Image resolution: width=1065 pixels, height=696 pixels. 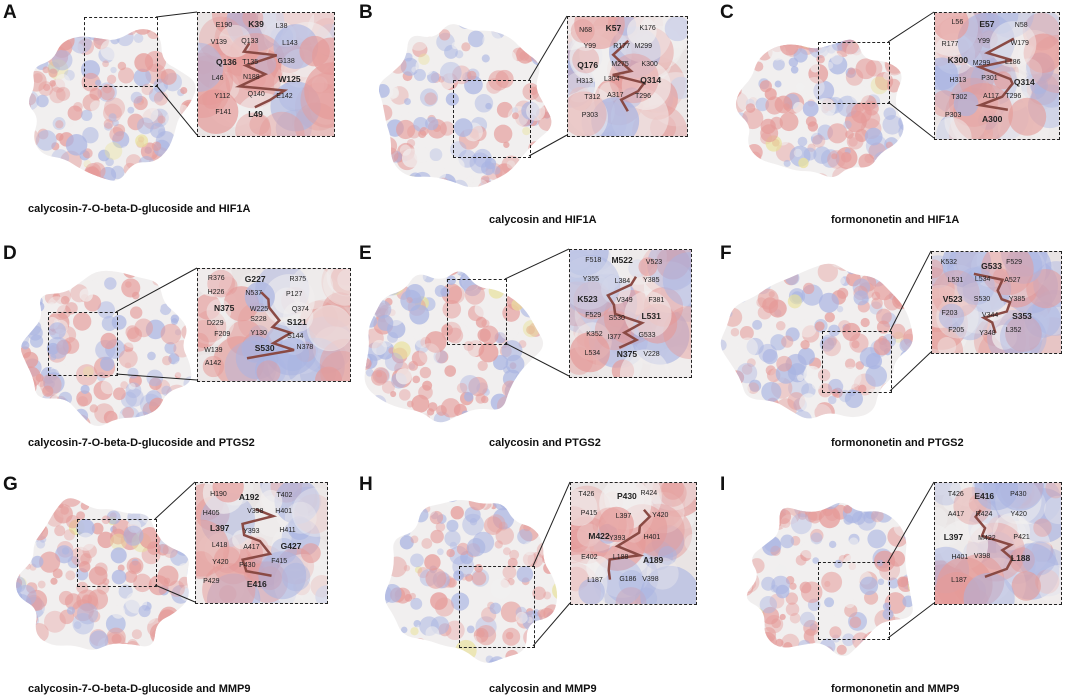 I want to click on residue-label: W125, so click(x=289, y=79).